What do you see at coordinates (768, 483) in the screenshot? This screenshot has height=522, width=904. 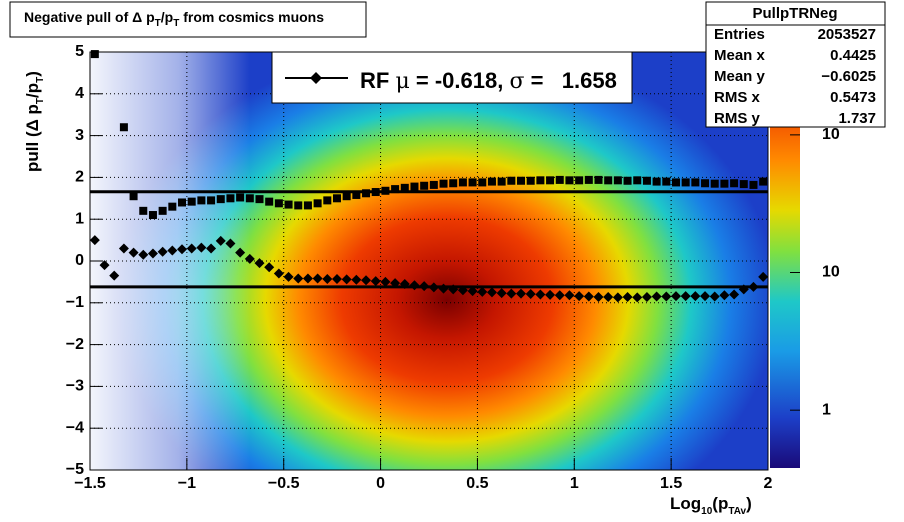 I see `x-tick-label: 2` at bounding box center [768, 483].